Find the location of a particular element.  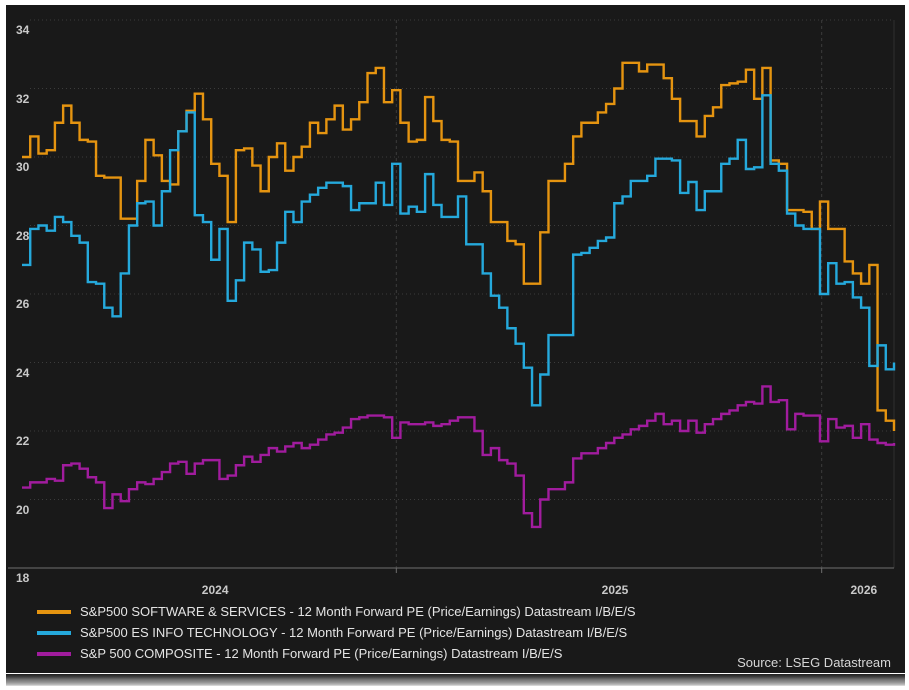

source-note: Source: LSEG Datastream is located at coordinates (814, 662).